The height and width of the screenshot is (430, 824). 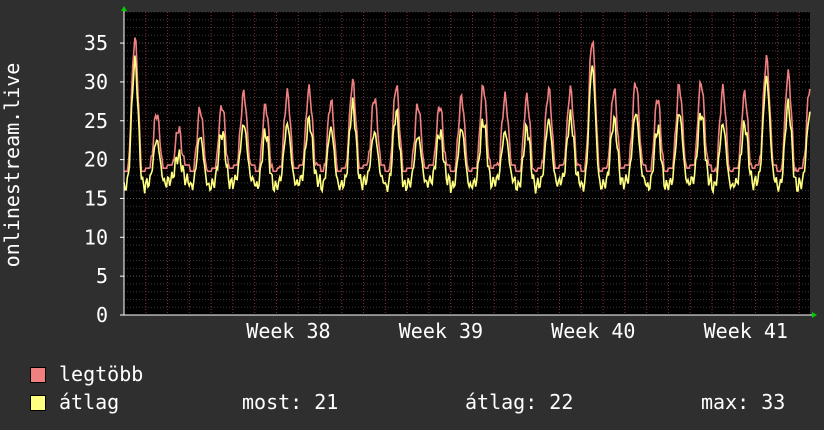 What do you see at coordinates (89, 402) in the screenshot?
I see `legend-label-avg: átlag` at bounding box center [89, 402].